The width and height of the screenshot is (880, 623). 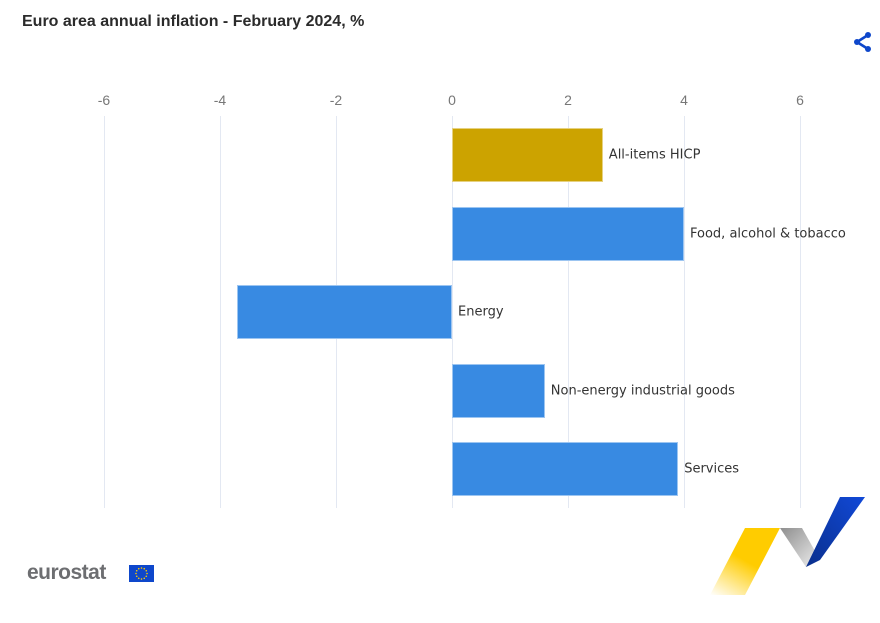 I want to click on bar-label: Energy, so click(x=481, y=312).